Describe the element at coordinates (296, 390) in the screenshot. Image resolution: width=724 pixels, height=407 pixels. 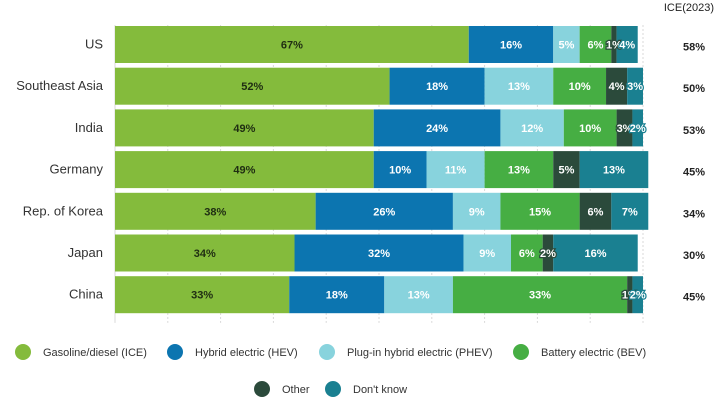
I see `legend-label: Other` at that location.